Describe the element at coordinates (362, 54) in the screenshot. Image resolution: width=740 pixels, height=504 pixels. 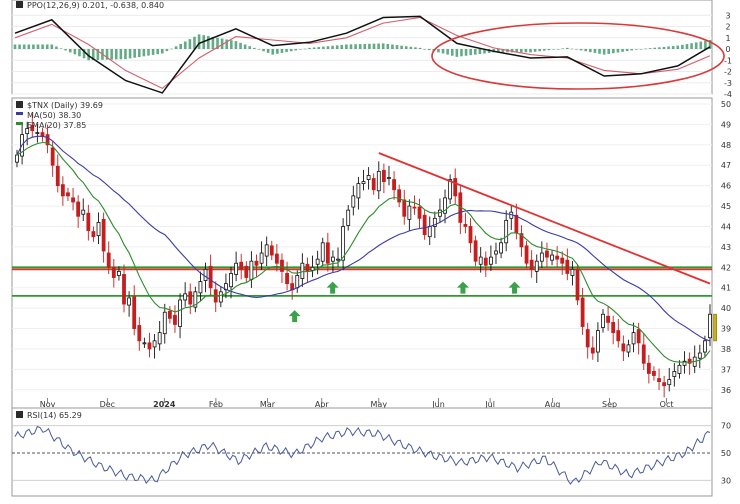
I see `ppo-line` at that location.